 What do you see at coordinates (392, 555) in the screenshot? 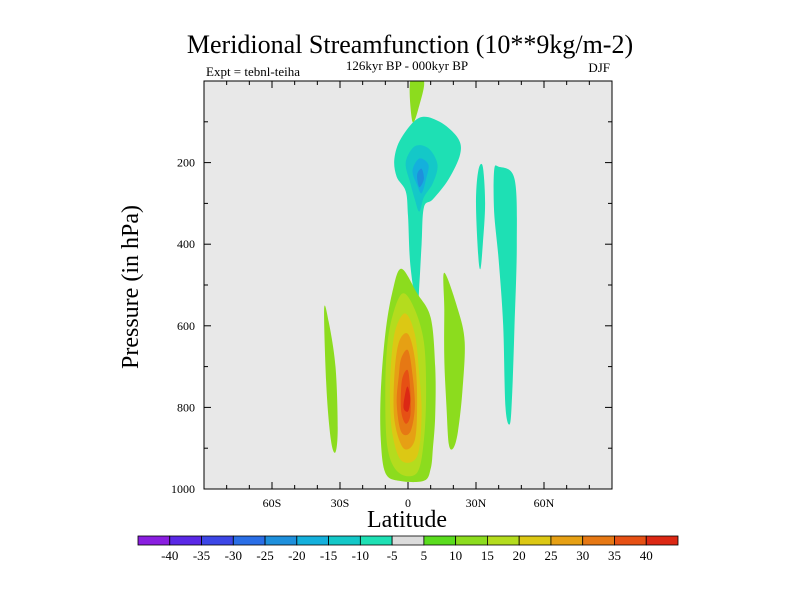
I see `colorbar-label: -5` at bounding box center [392, 555].